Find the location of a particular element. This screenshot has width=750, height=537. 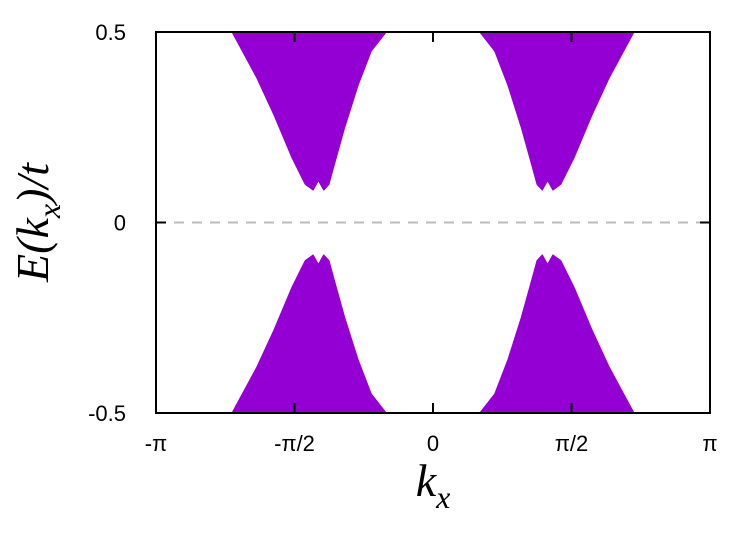

x-axis-label: kx is located at coordinates (433, 485).